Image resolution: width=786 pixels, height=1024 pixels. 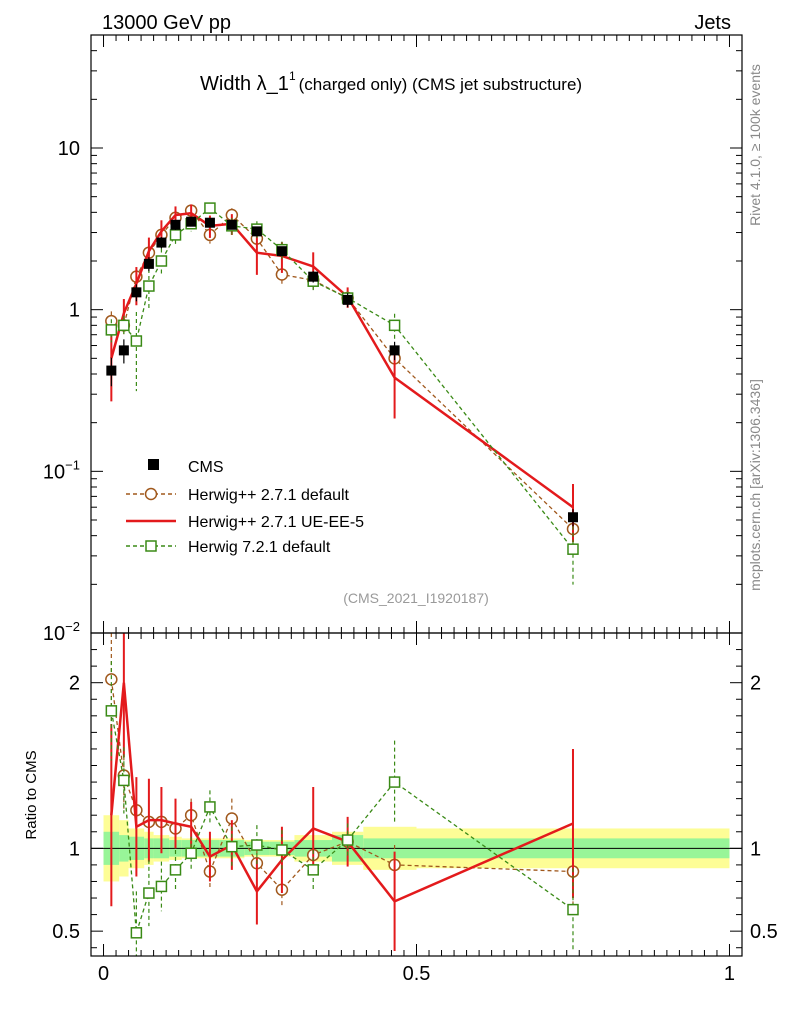 I want to click on process-label: Jets, so click(x=712, y=23).